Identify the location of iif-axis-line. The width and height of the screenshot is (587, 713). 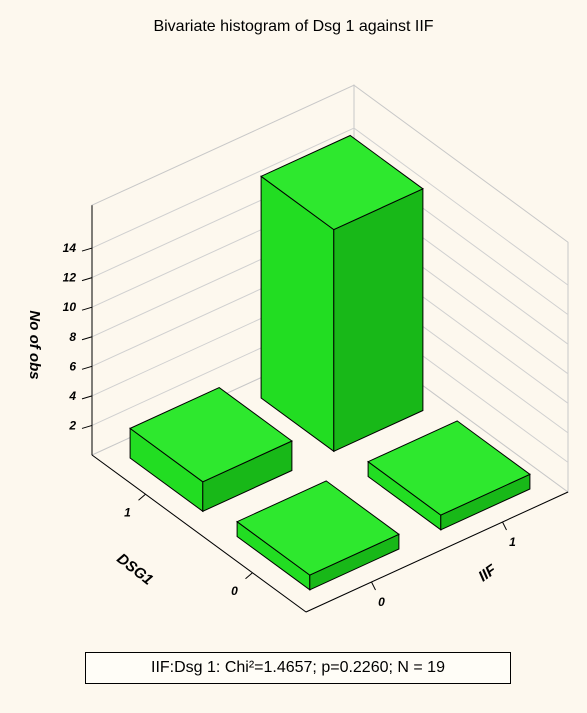
(437, 552).